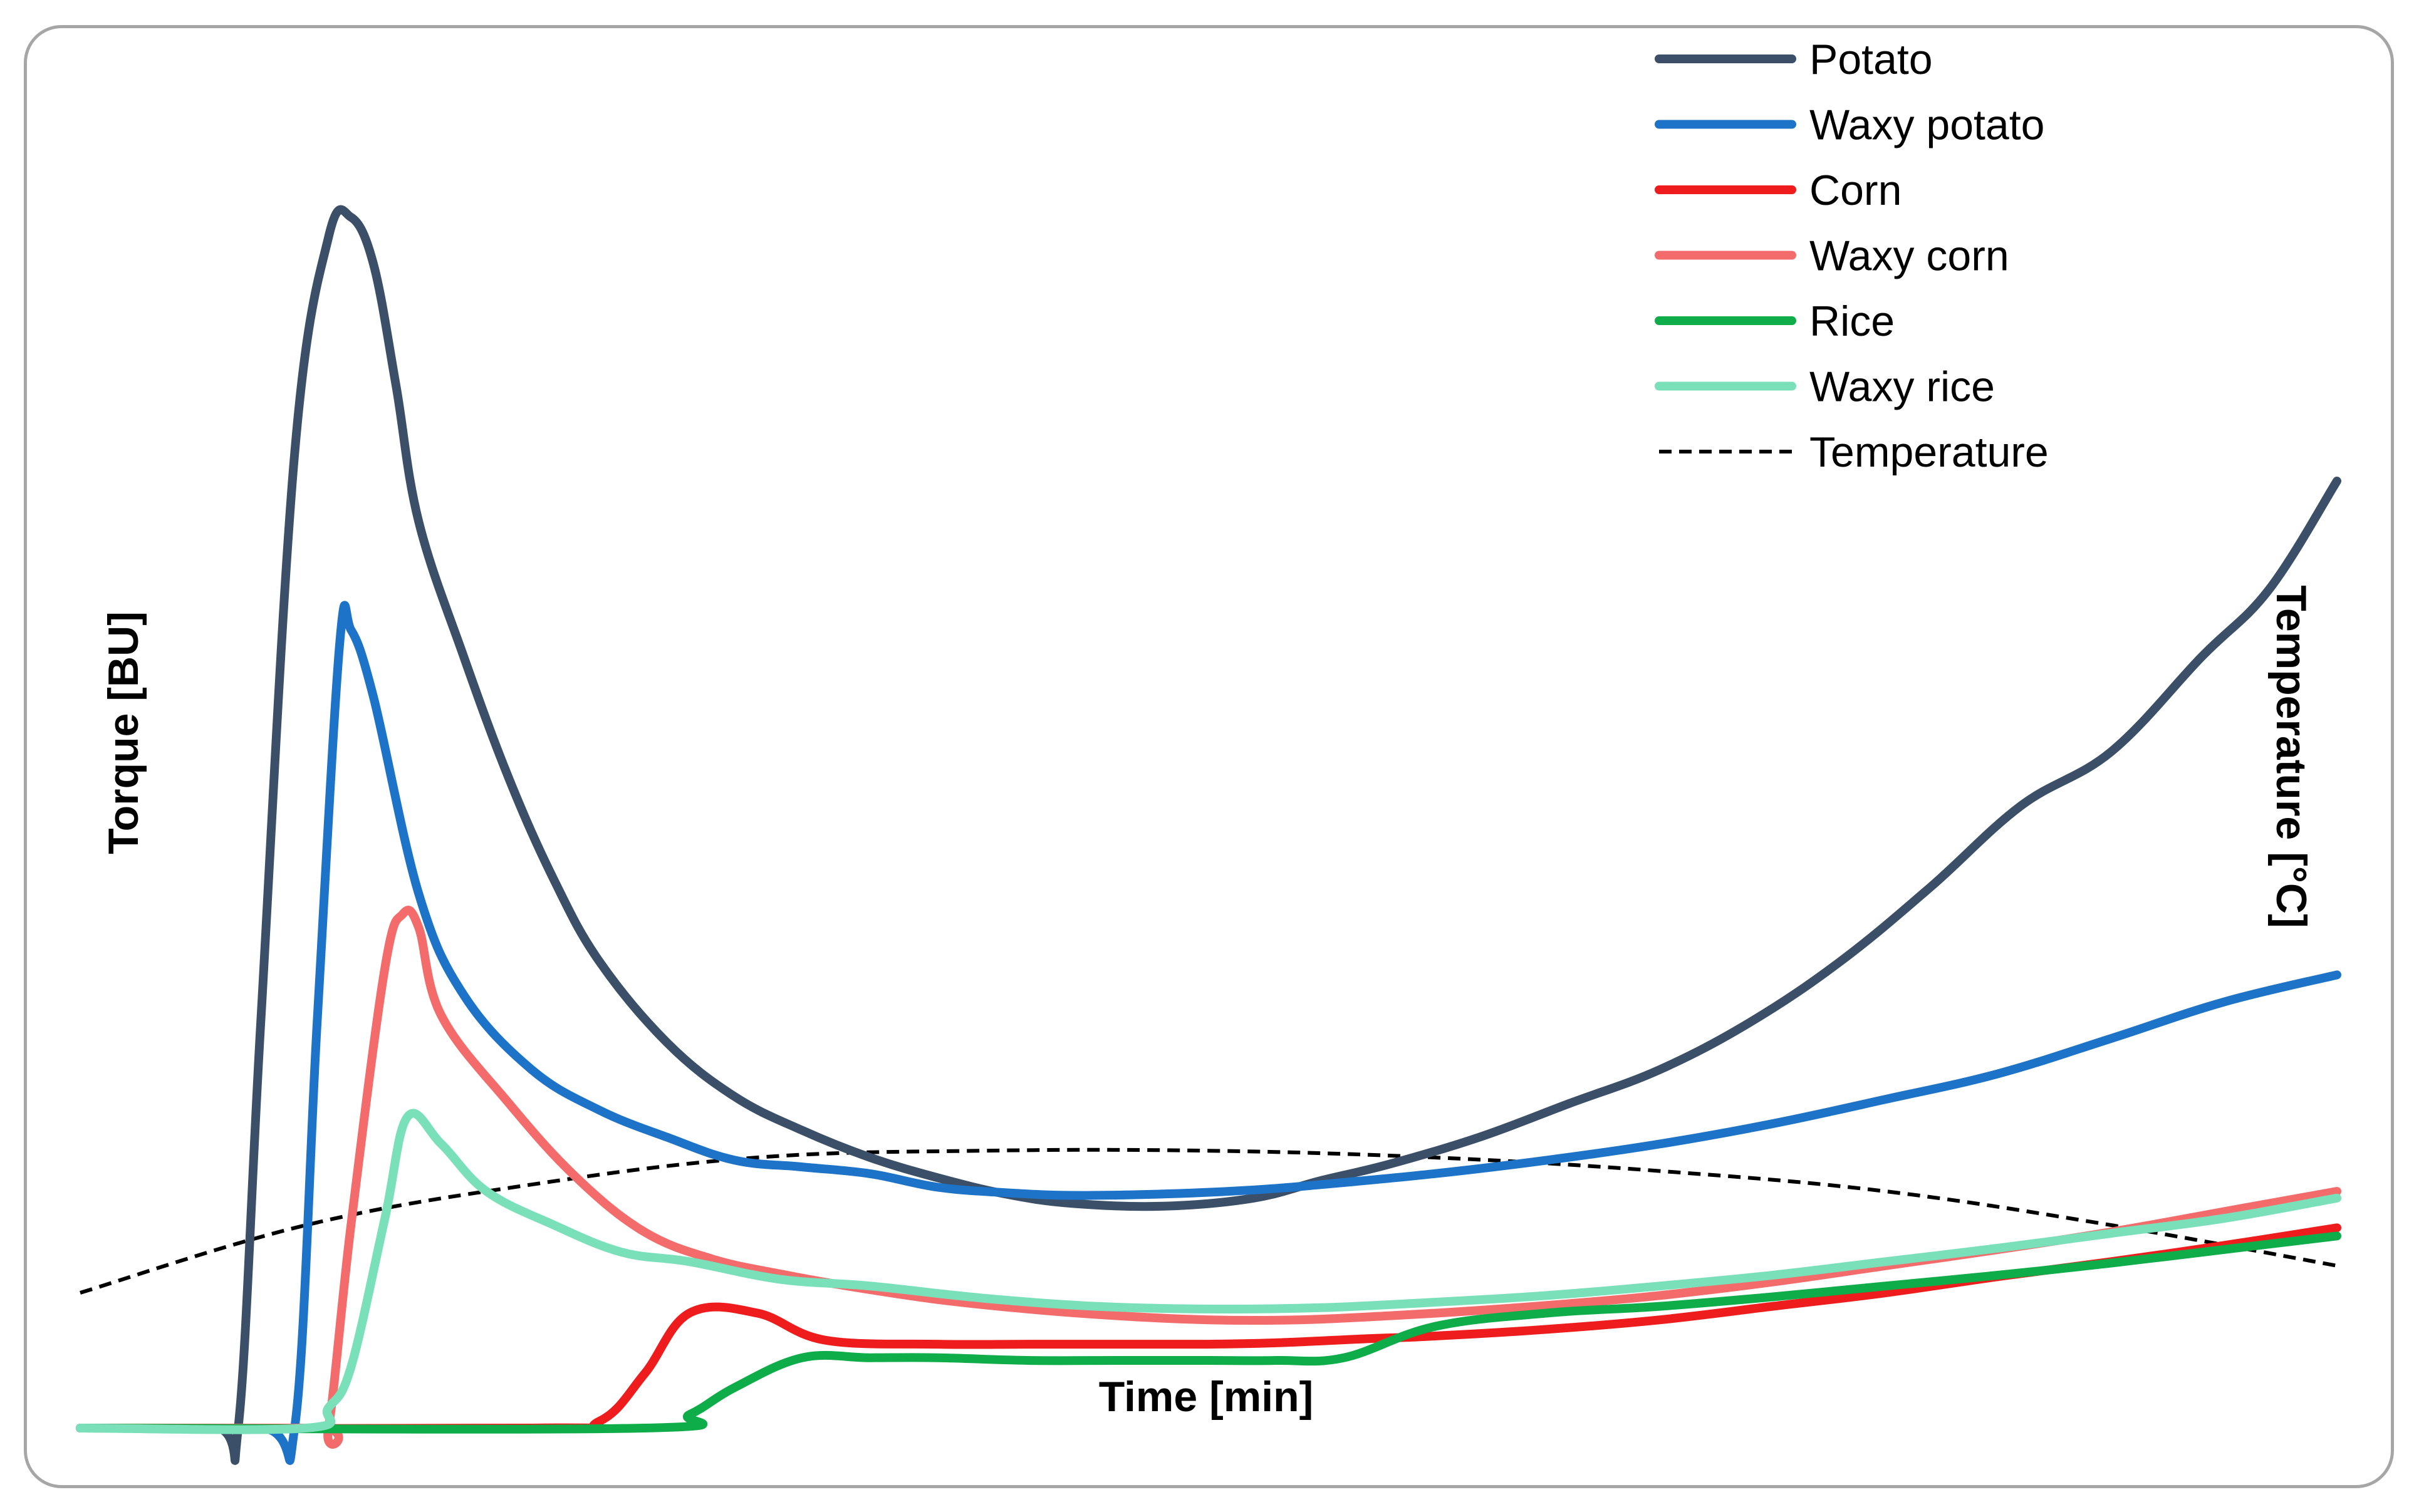 The width and height of the screenshot is (2409, 1512). Describe the element at coordinates (124, 732) in the screenshot. I see `y-axis-label: Torque [BU]` at that location.